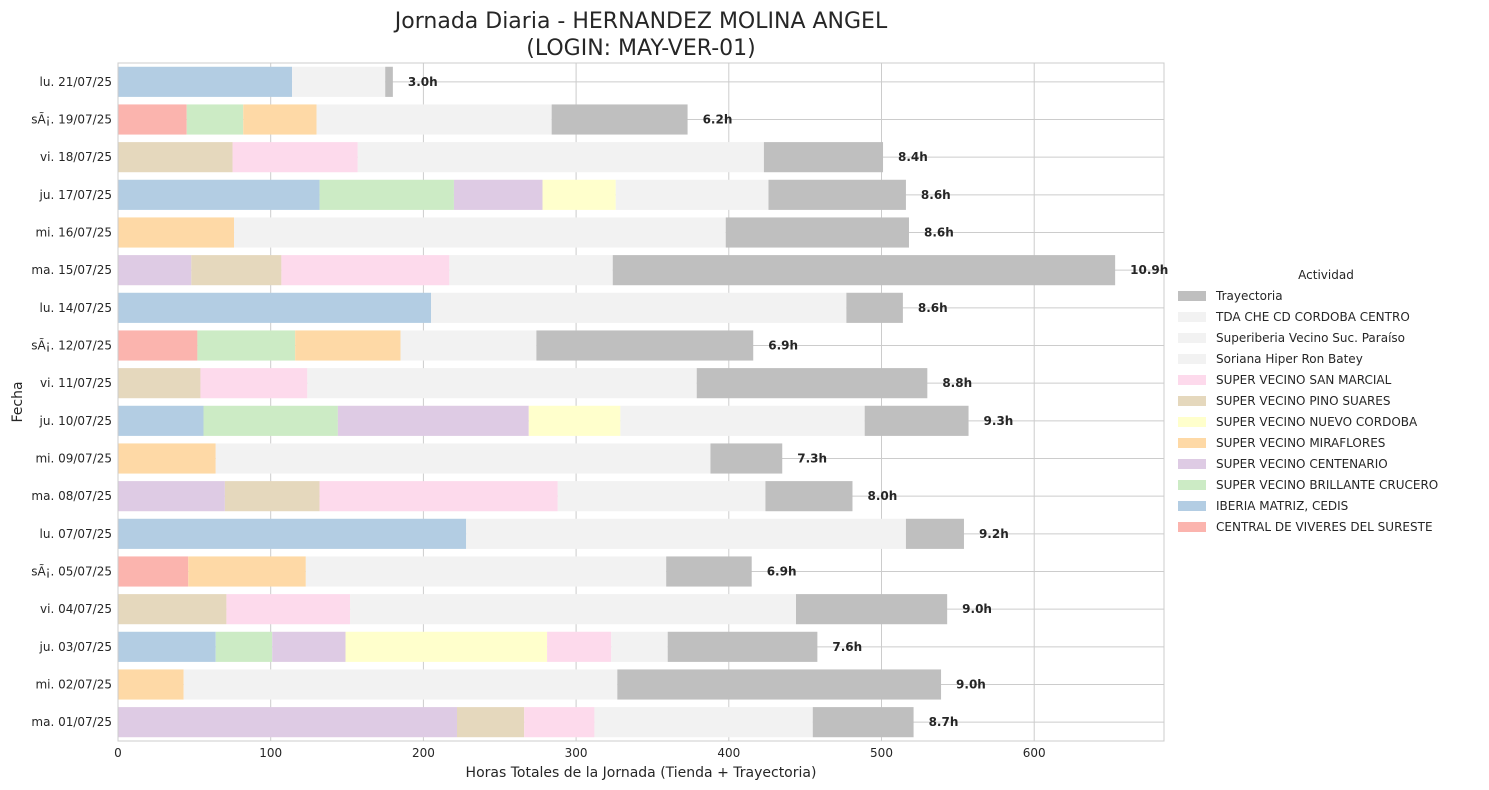 The image size is (1489, 790). What do you see at coordinates (1326, 275) in the screenshot?
I see `legend-title: Actividad` at bounding box center [1326, 275].